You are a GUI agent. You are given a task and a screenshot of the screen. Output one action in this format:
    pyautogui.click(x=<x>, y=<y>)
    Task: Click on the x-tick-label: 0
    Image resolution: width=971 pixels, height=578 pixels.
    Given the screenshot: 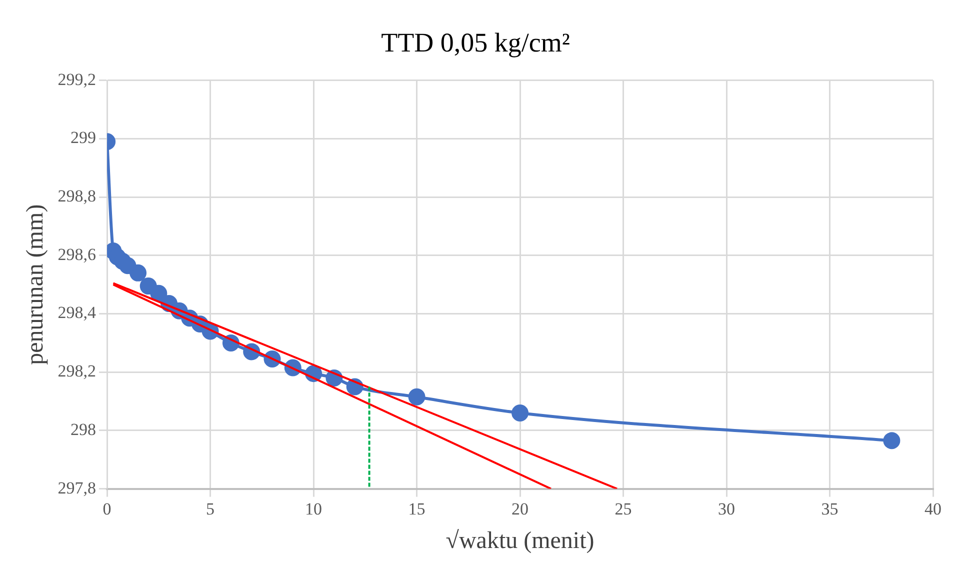 What is the action you would take?
    pyautogui.click(x=107, y=508)
    